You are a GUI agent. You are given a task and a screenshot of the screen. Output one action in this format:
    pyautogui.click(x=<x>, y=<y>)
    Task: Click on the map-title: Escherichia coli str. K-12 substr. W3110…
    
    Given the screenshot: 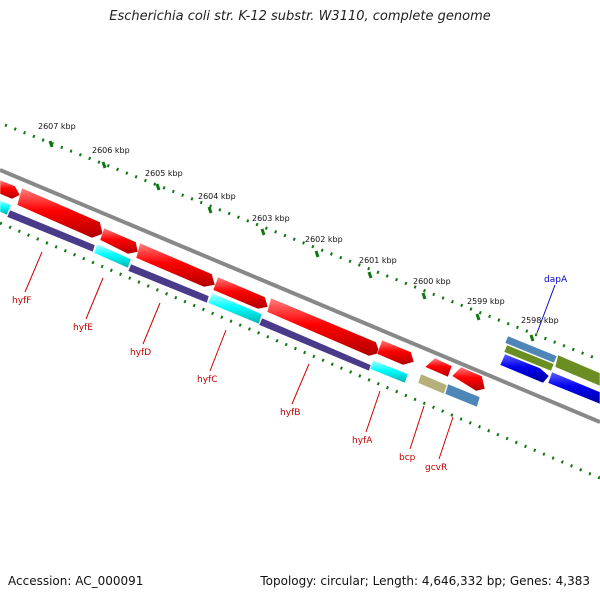 What is the action you would take?
    pyautogui.click(x=300, y=16)
    